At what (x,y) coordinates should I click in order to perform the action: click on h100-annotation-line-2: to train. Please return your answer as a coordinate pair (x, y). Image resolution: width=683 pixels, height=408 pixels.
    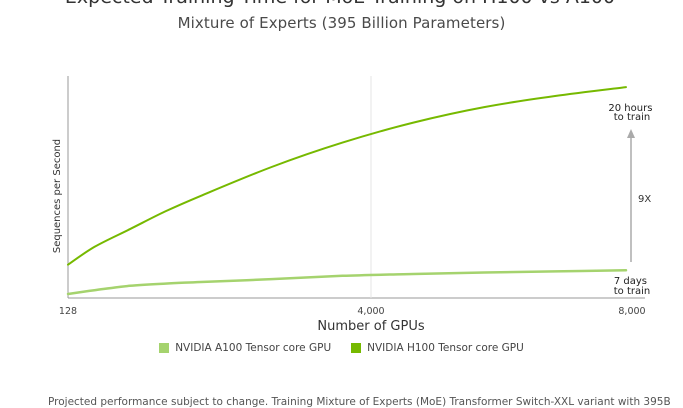
    Looking at the image, I should click on (632, 117).